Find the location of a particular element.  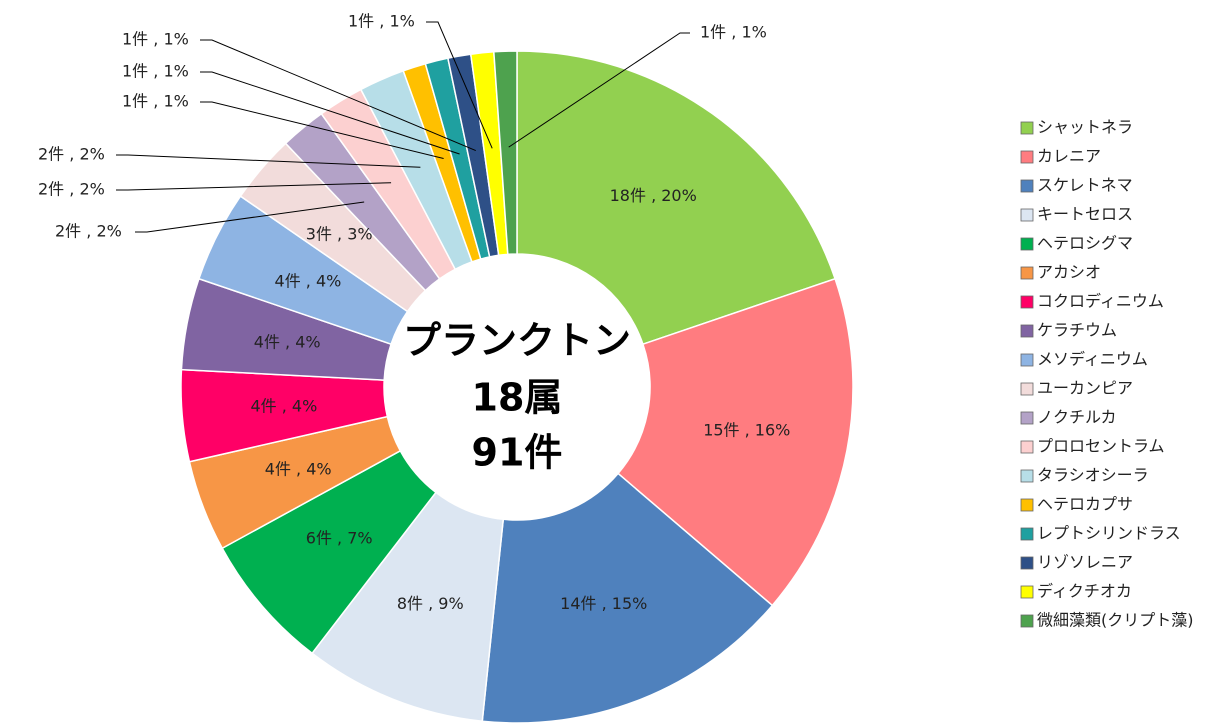

legend-label: ノクチルカ is located at coordinates (1077, 417).